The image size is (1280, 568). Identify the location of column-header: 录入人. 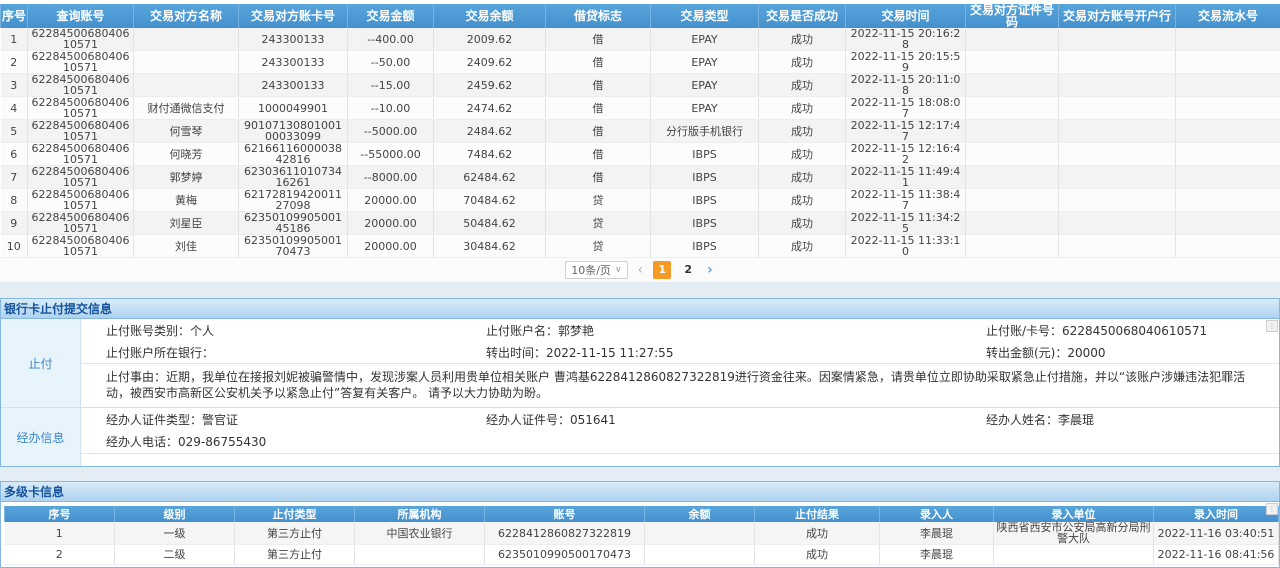
(937, 514).